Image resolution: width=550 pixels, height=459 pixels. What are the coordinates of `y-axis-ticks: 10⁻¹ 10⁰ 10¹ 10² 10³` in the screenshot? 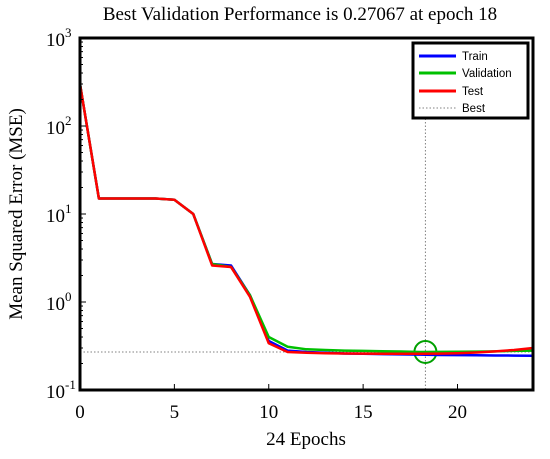 It's located at (66, 214).